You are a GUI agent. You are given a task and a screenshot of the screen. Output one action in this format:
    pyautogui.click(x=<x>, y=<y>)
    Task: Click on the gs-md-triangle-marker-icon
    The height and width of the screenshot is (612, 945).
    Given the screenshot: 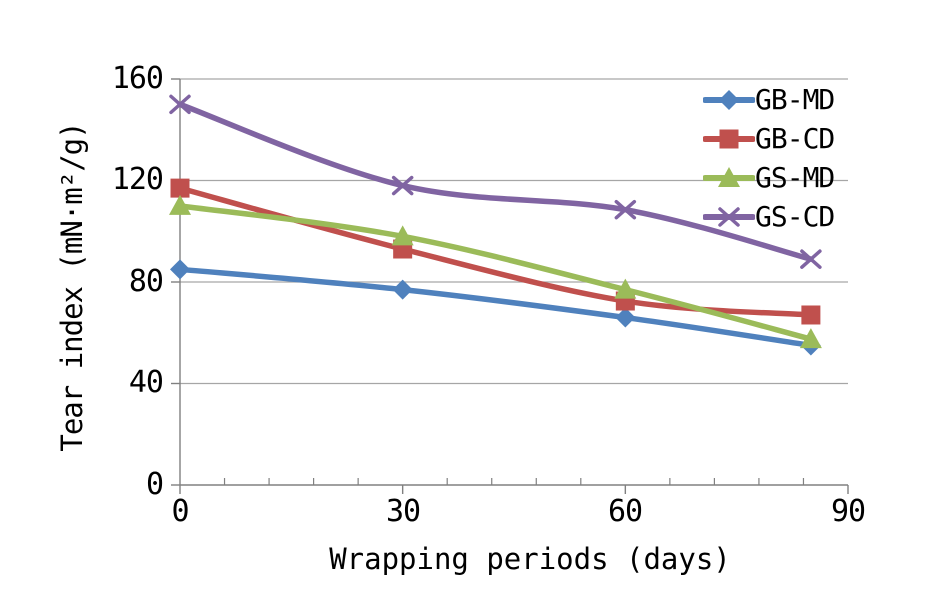 What is the action you would take?
    pyautogui.click(x=729, y=177)
    